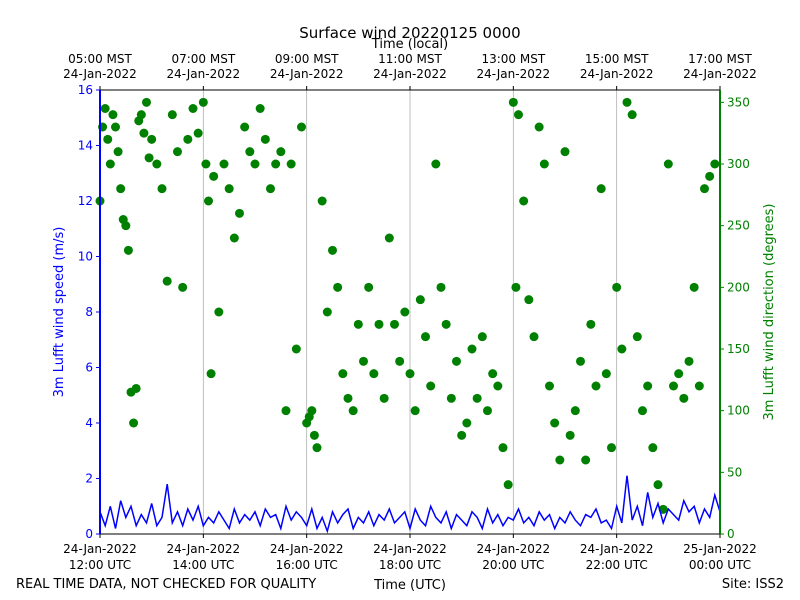  Describe the element at coordinates (410, 565) in the screenshot. I see `bottom-tick-time: 18:00 UTC` at that location.